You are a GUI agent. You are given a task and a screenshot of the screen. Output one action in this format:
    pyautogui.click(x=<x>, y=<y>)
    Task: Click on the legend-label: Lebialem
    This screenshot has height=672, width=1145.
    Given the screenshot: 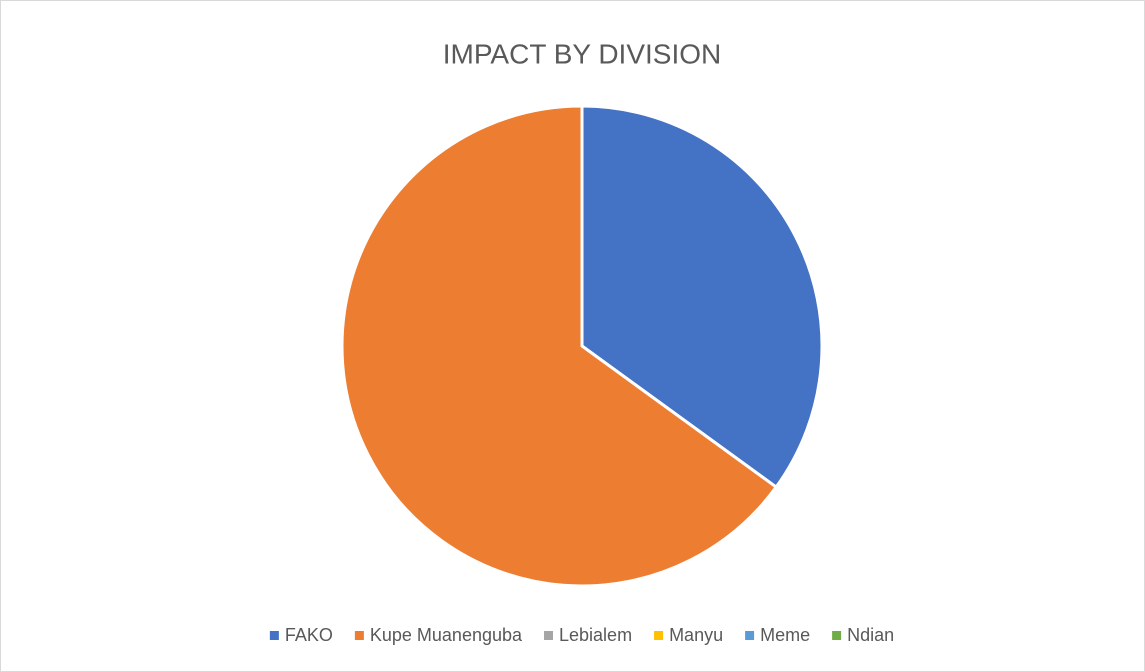 What is the action you would take?
    pyautogui.click(x=595, y=635)
    